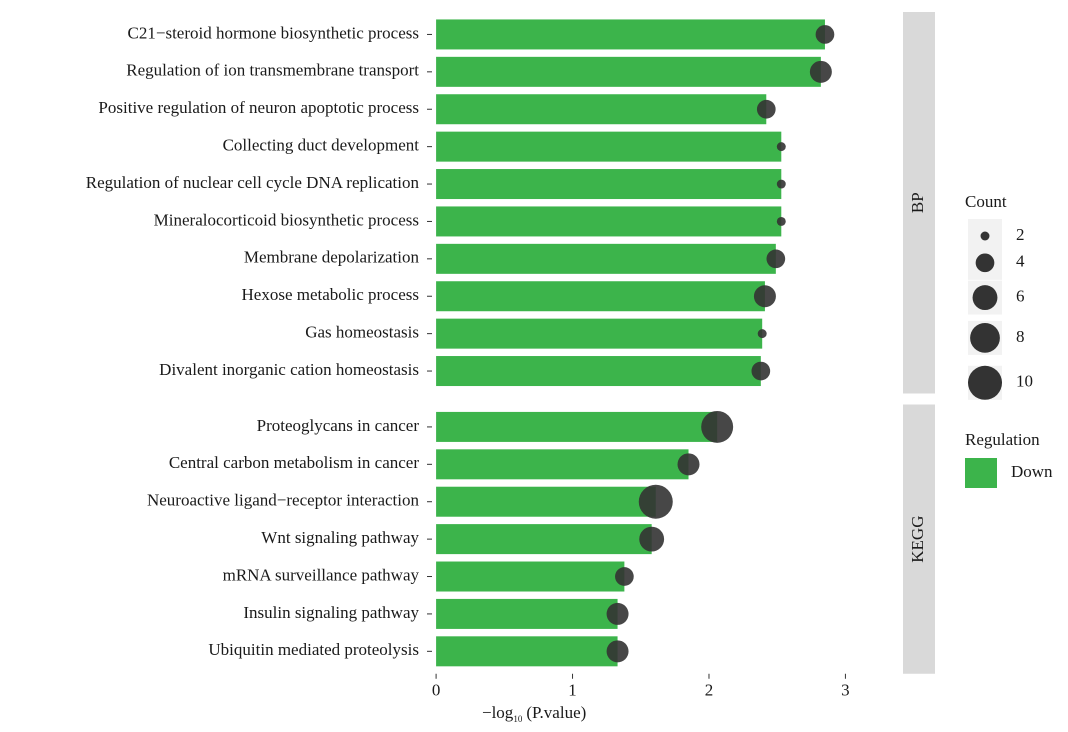 The image size is (1068, 732). I want to click on x-tick-label: 2, so click(709, 690).